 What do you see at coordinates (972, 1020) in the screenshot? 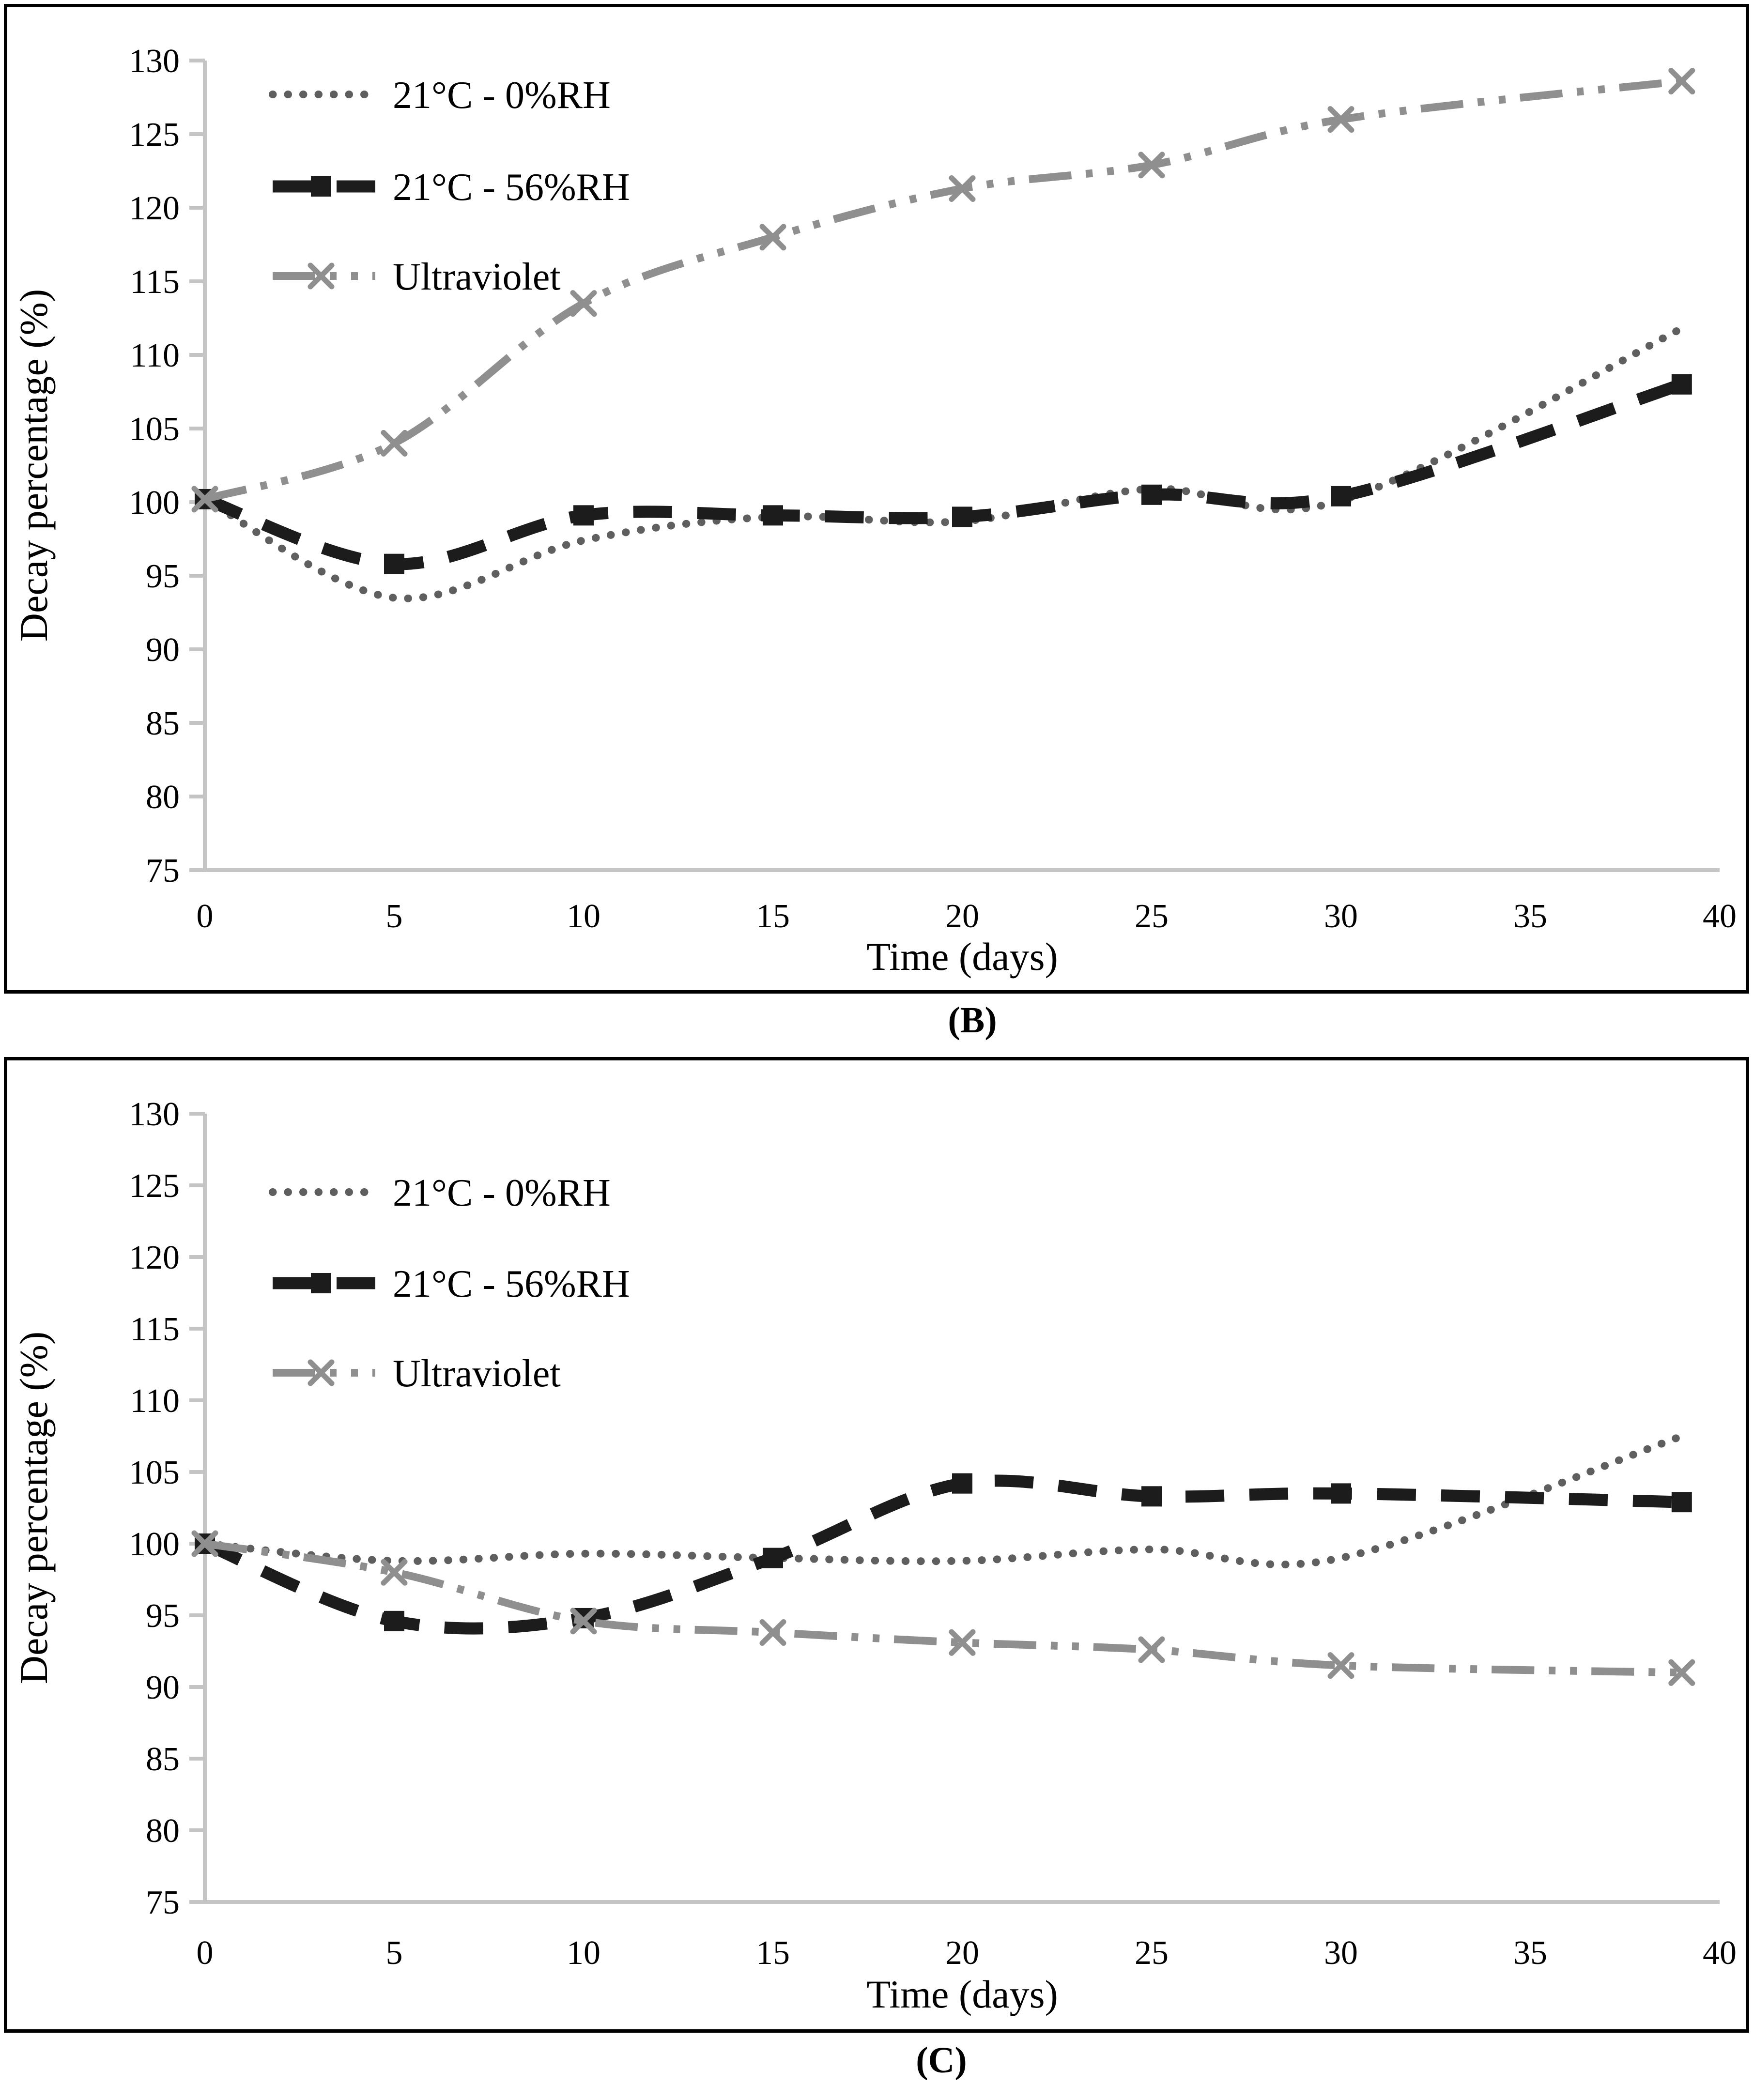
I see `panel-b-caption: (B)` at bounding box center [972, 1020].